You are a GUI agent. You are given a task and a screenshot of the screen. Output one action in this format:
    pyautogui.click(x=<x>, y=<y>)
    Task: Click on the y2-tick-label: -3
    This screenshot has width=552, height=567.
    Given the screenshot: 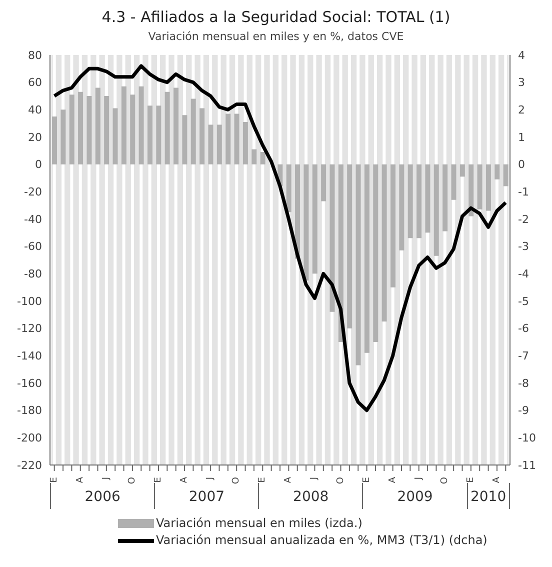 What is the action you would take?
    pyautogui.click(x=523, y=247)
    